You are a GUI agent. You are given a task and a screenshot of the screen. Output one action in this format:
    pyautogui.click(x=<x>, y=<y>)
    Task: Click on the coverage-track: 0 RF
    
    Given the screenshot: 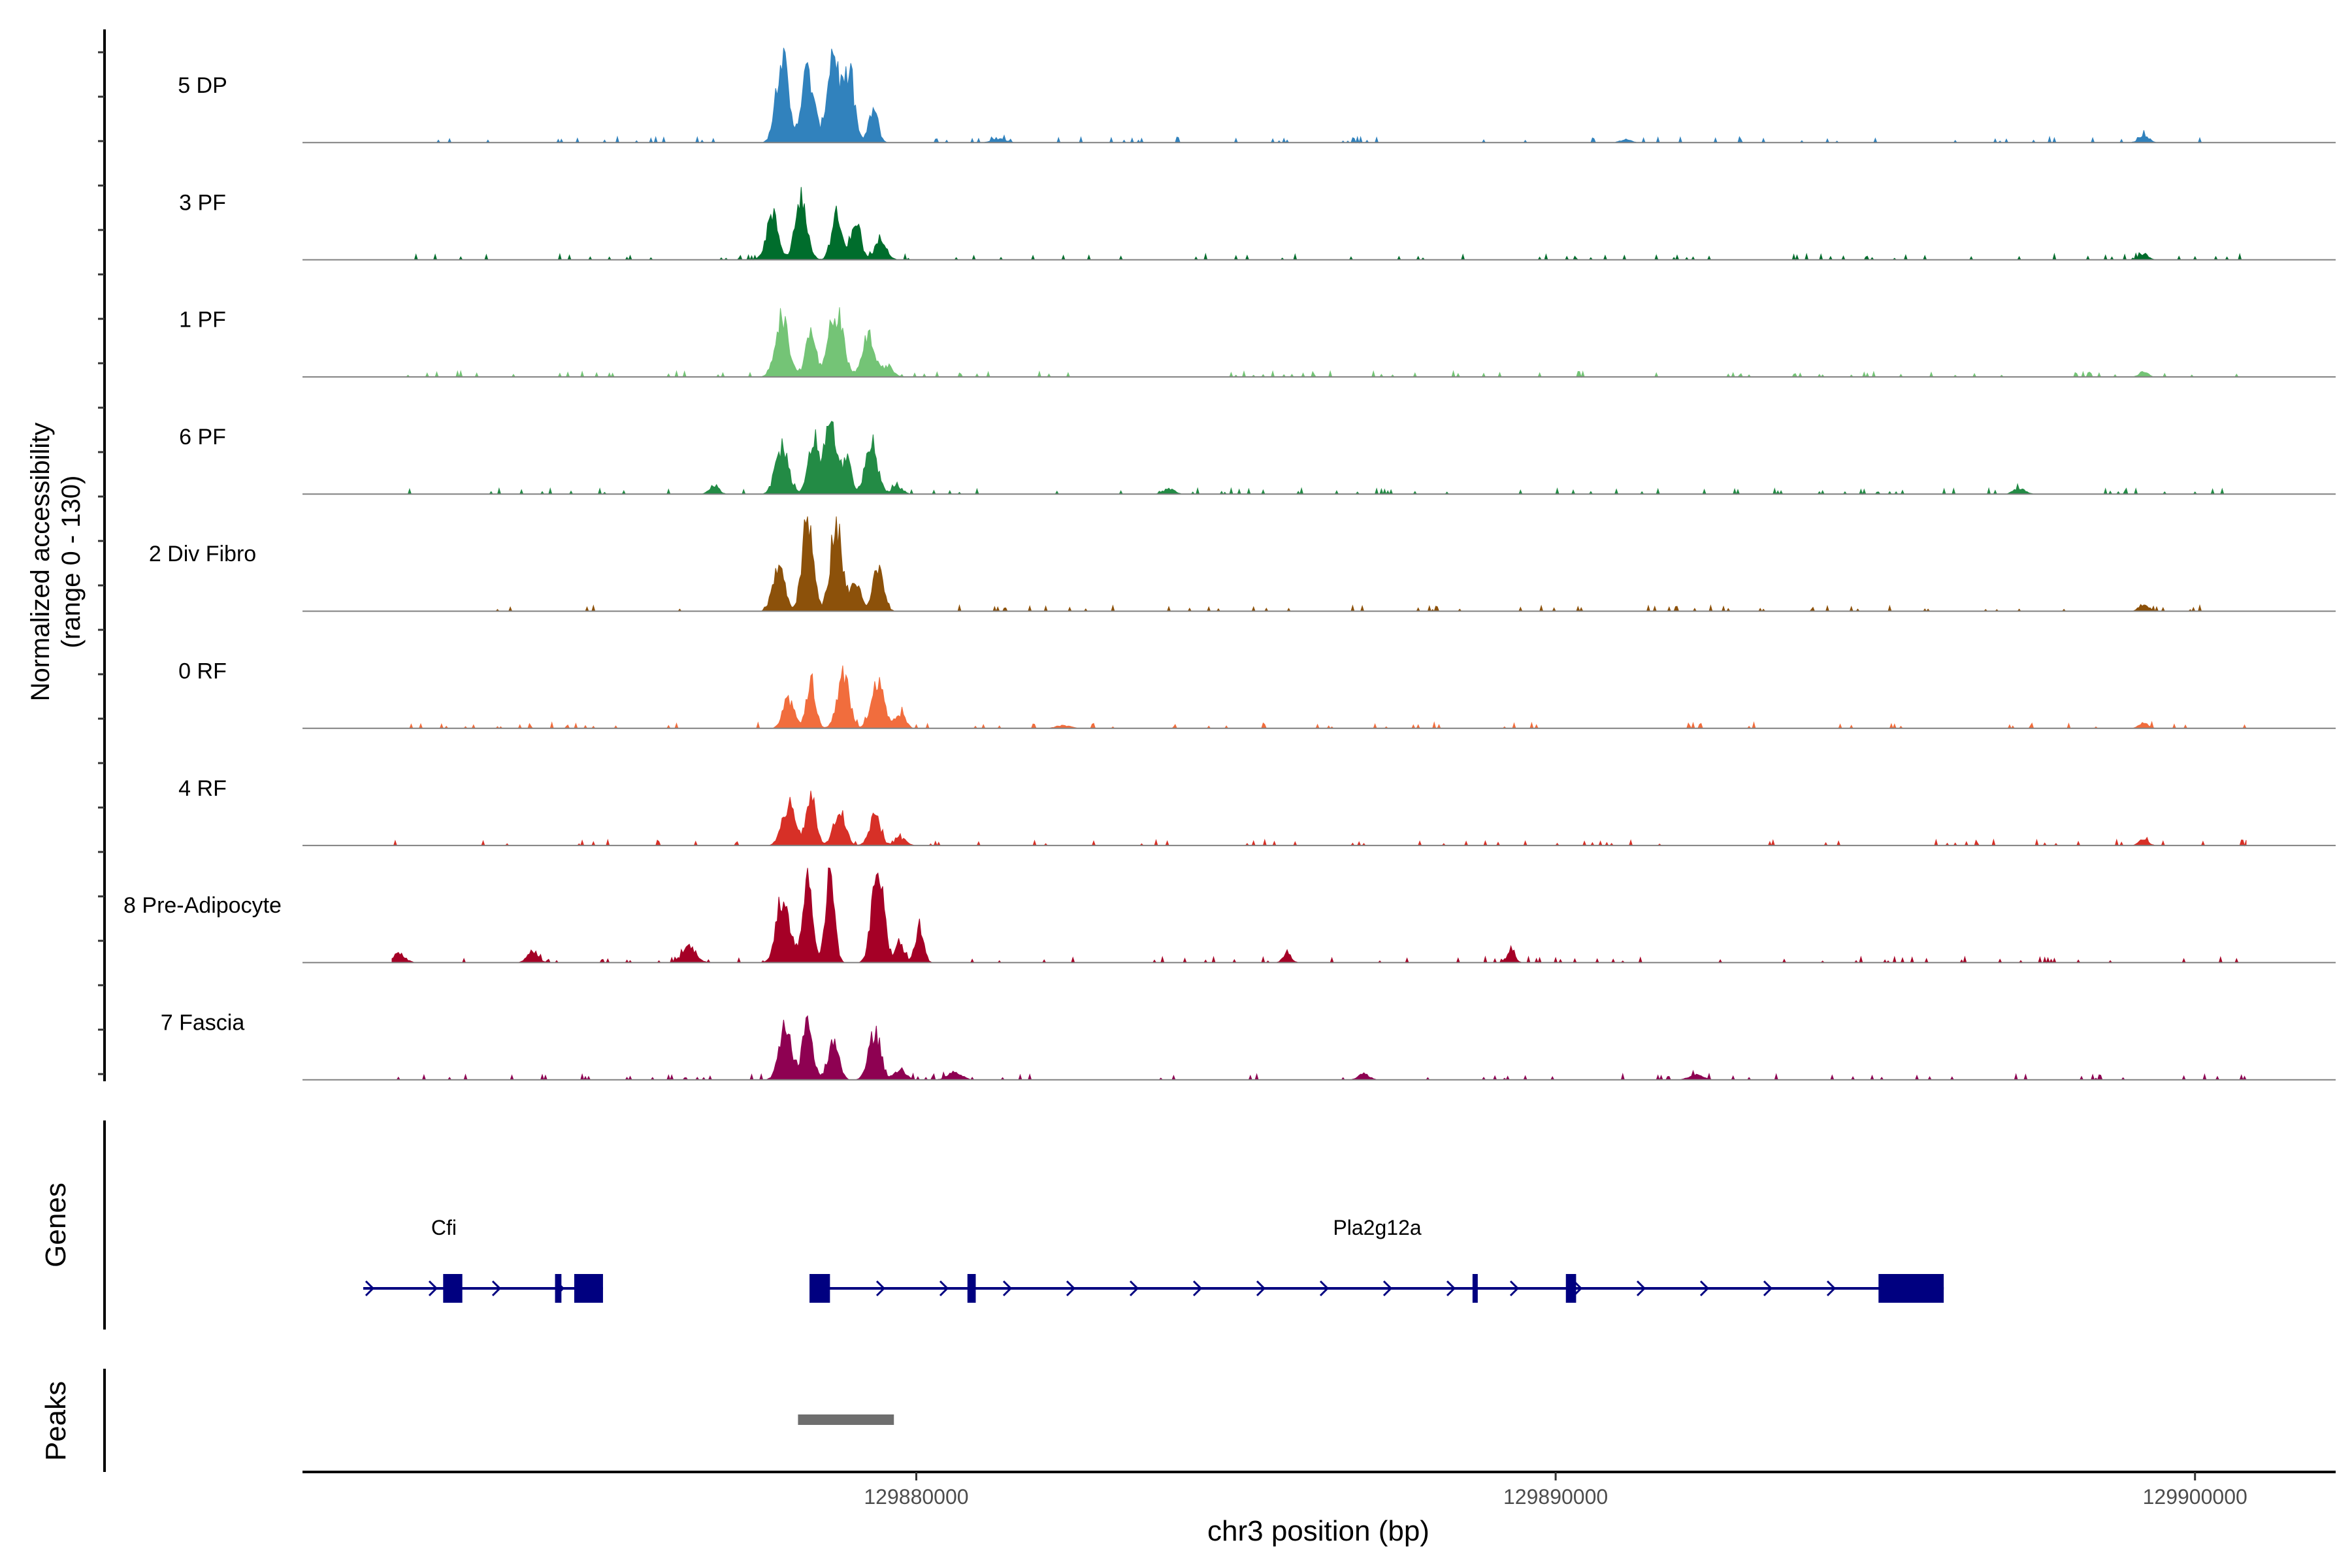 What is the action you would take?
    pyautogui.click(x=1257, y=694)
    